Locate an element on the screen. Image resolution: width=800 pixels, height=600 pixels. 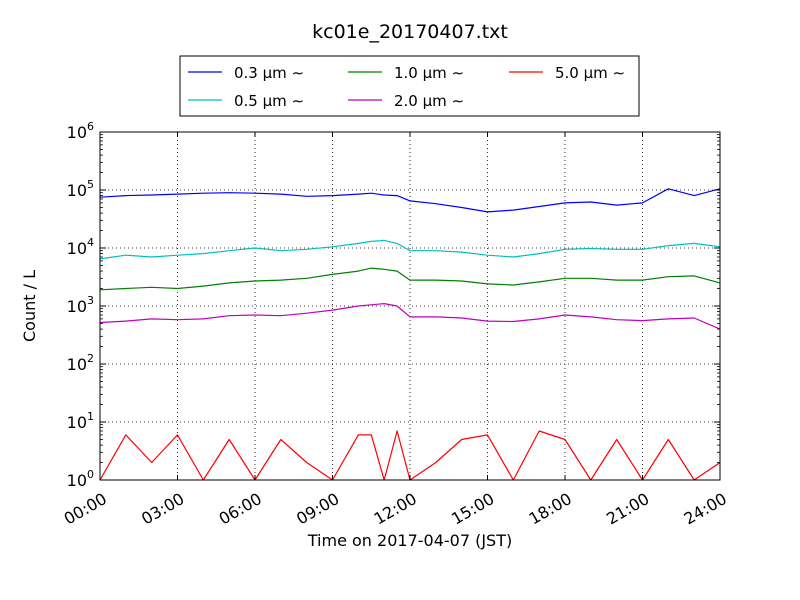
y-tick-label: 10¹ is located at coordinates (80, 421).